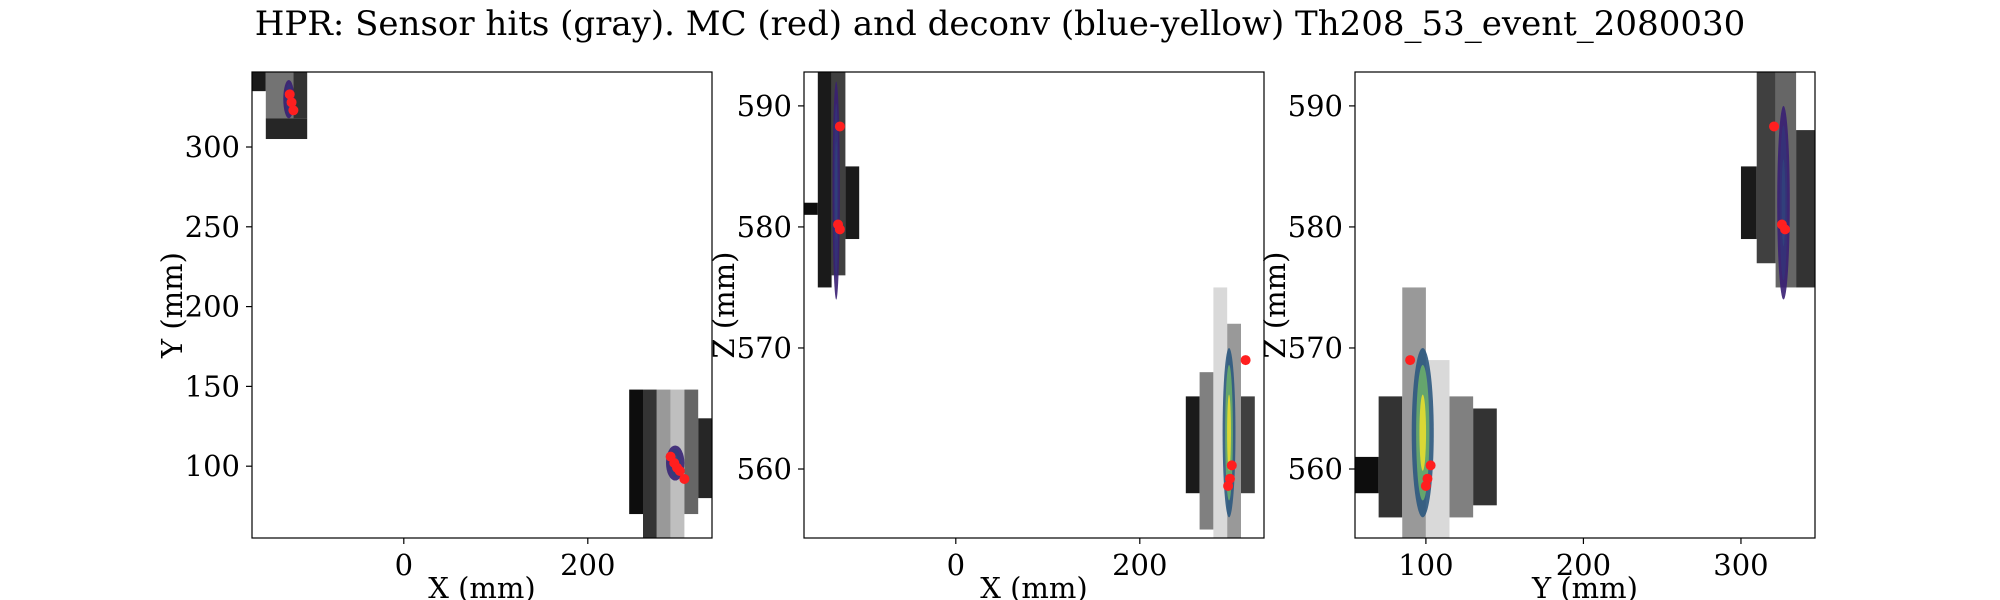  I want to click on xy-xtick-label-1: 200, so click(587, 565).